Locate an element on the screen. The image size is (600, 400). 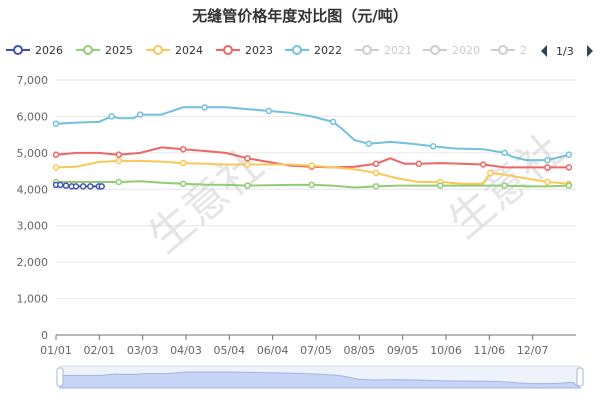
y-tick-label: 7,000 is located at coordinates (33, 80).